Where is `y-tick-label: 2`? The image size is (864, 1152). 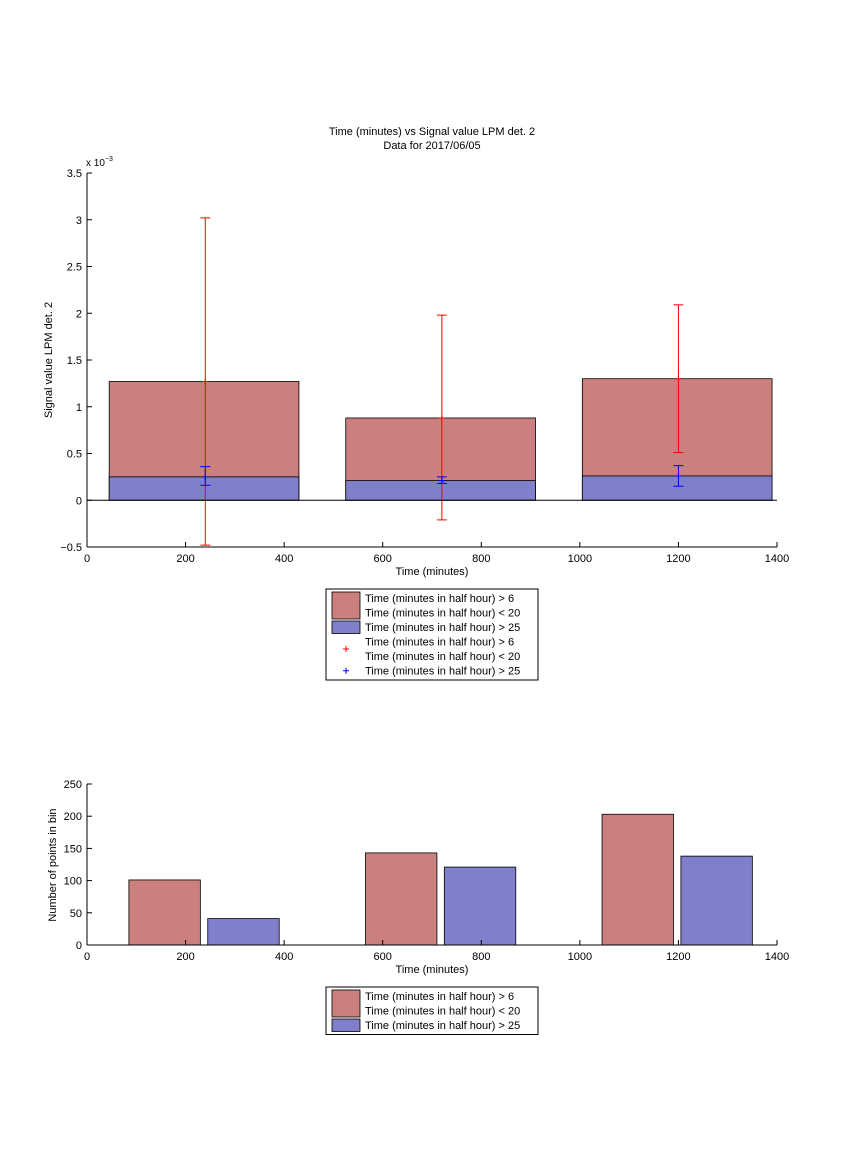
y-tick-label: 2 is located at coordinates (79, 314).